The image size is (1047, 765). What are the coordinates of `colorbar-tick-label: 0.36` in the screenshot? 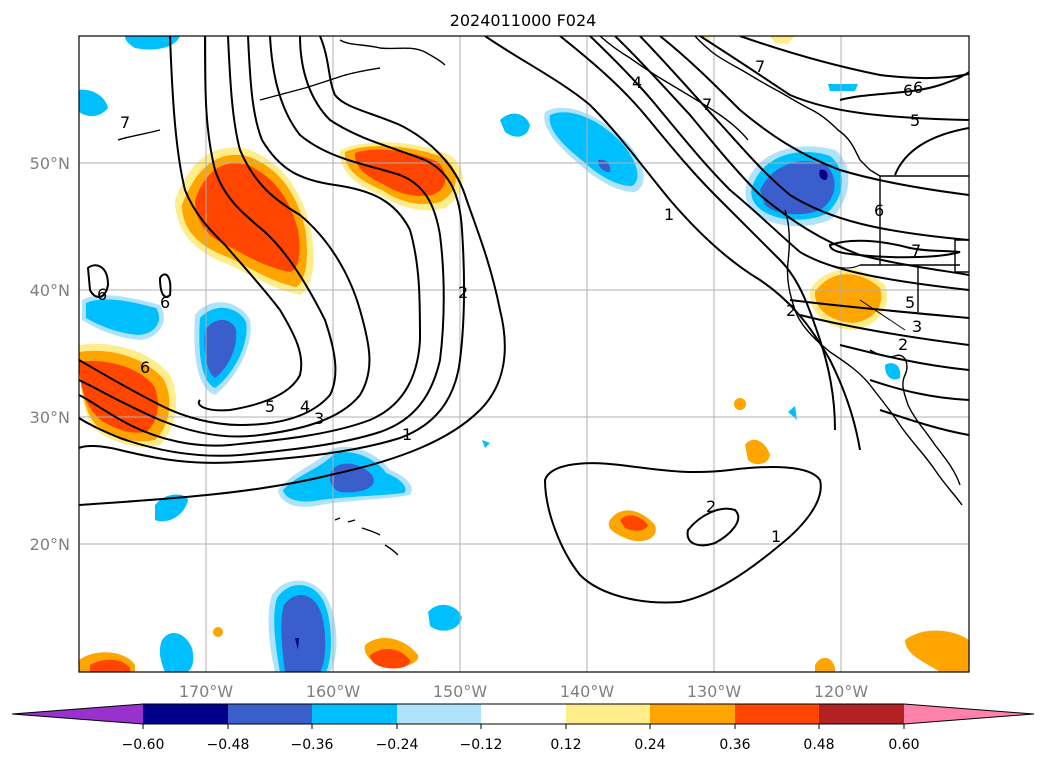 It's located at (734, 745).